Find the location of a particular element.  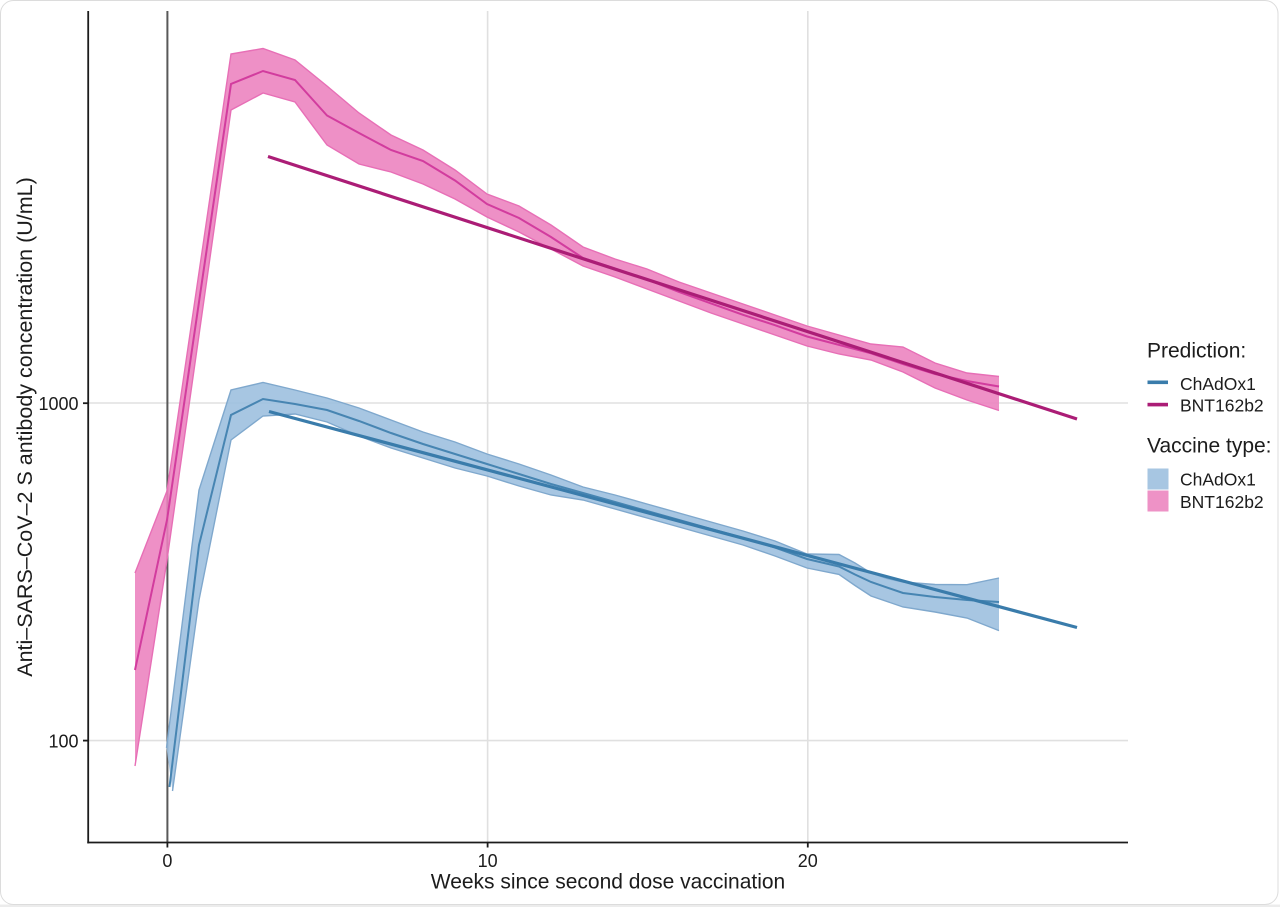

svg-text: 20 is located at coordinates (808, 861).